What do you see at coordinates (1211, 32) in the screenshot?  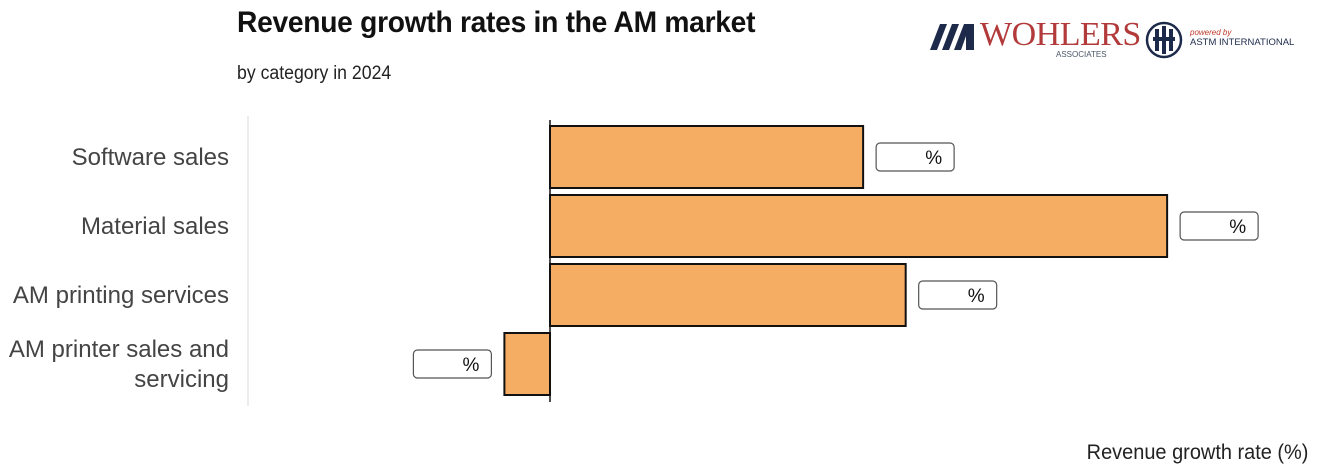 I see `astm-powered-by: powered by` at bounding box center [1211, 32].